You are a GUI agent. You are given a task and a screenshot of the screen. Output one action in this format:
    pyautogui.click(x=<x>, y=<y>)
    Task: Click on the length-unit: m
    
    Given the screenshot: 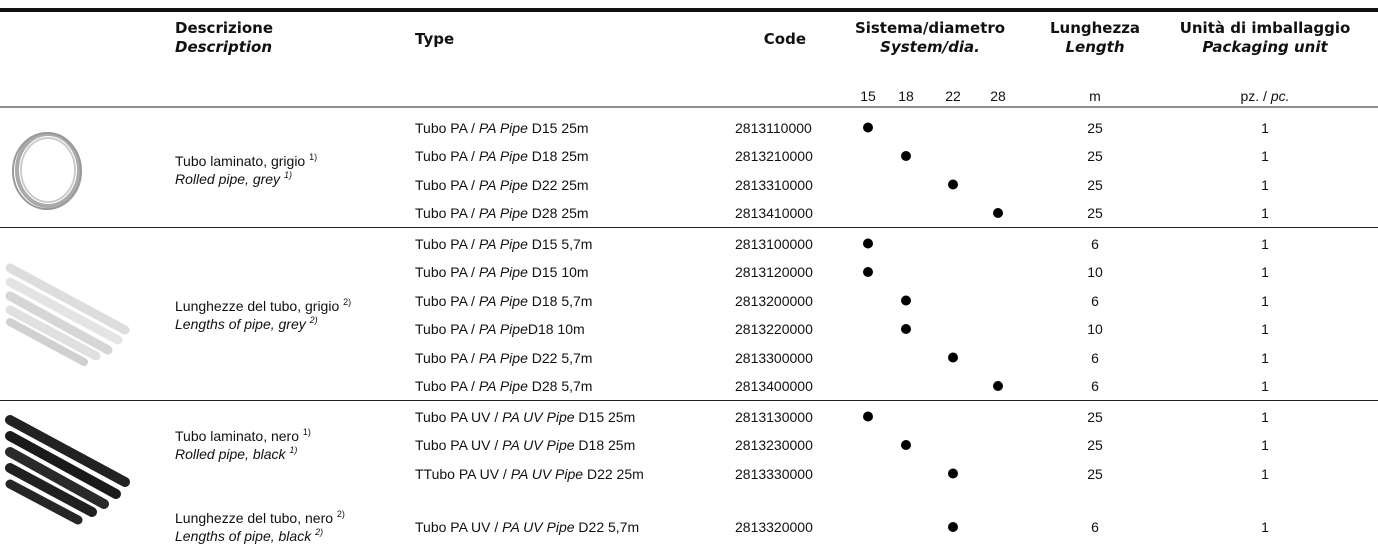 What is the action you would take?
    pyautogui.click(x=1095, y=96)
    